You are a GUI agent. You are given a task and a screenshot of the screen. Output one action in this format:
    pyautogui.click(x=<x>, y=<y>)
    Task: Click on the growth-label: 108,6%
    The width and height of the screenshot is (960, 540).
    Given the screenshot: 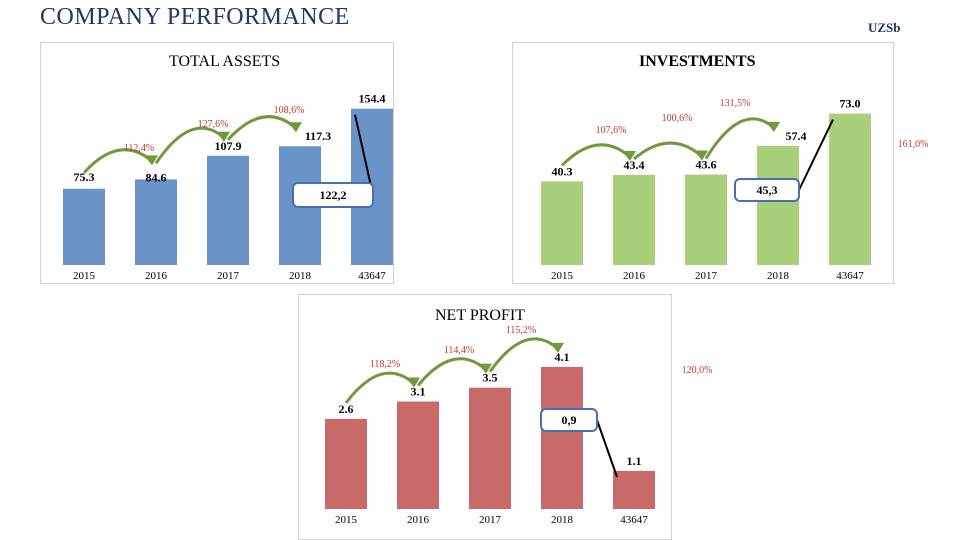 What is the action you would take?
    pyautogui.click(x=289, y=110)
    